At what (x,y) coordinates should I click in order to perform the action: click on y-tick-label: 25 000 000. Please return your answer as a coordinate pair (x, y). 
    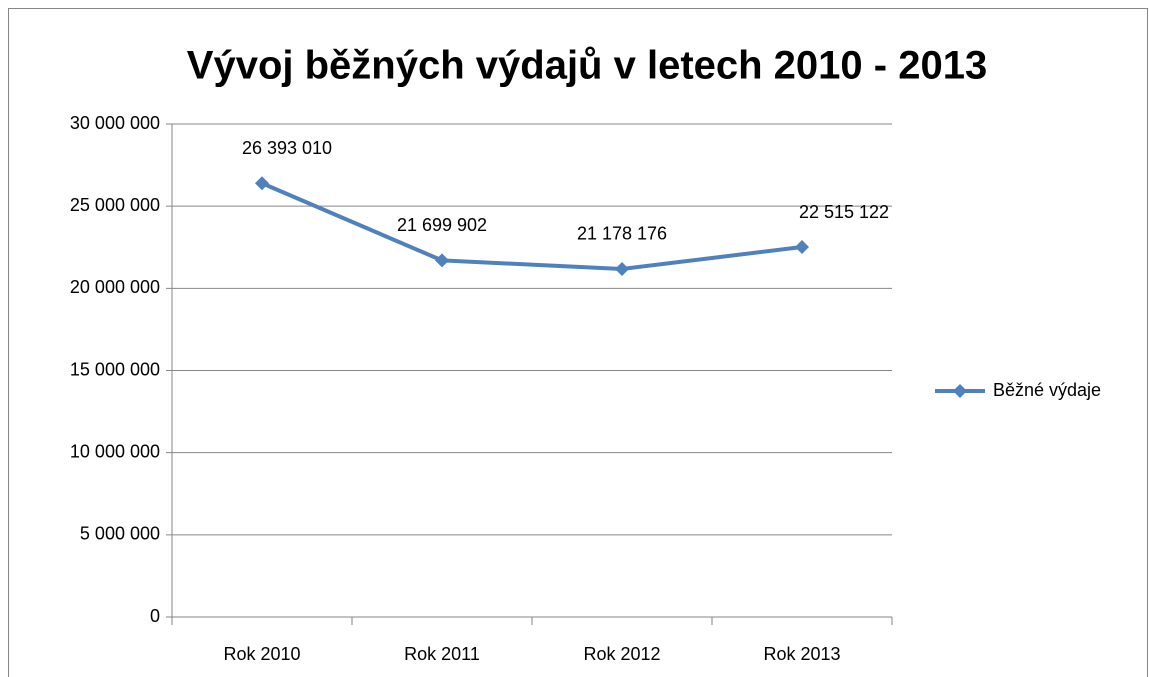
    Looking at the image, I should click on (115, 205).